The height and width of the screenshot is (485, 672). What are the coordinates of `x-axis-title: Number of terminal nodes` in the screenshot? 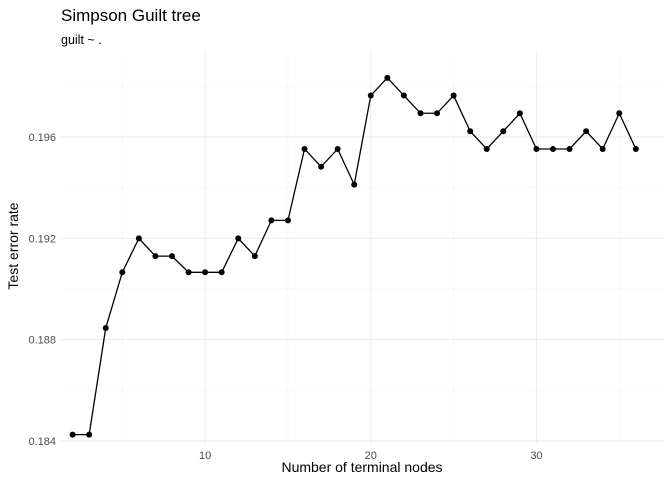 It's located at (361, 467).